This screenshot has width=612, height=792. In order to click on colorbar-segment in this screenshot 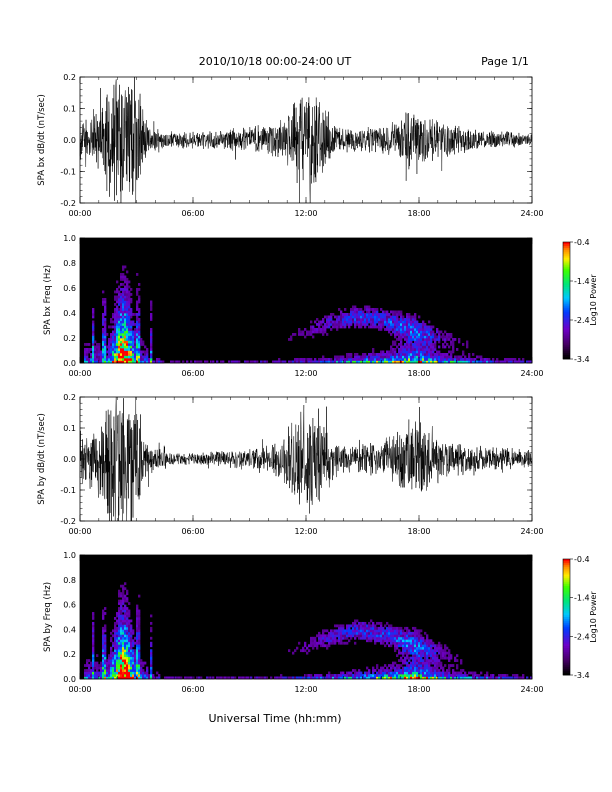, I will do `click(566, 307)`.